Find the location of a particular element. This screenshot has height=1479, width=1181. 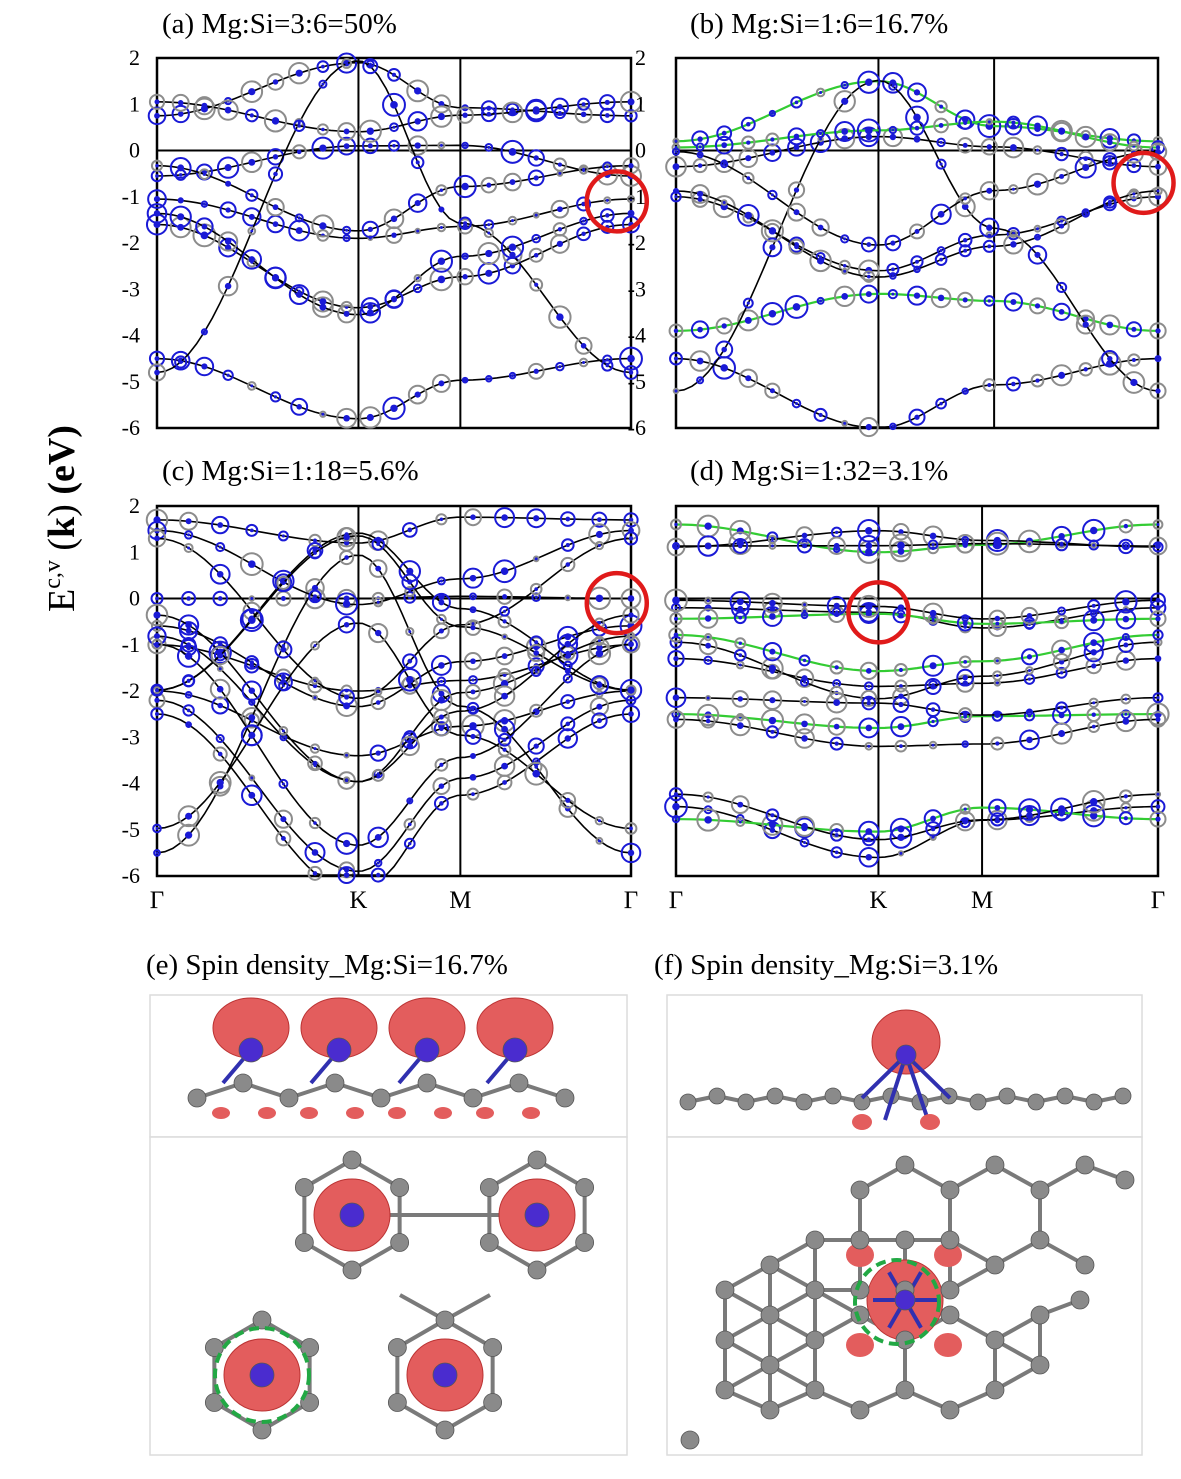

highlight-circle is located at coordinates (1143, 183).